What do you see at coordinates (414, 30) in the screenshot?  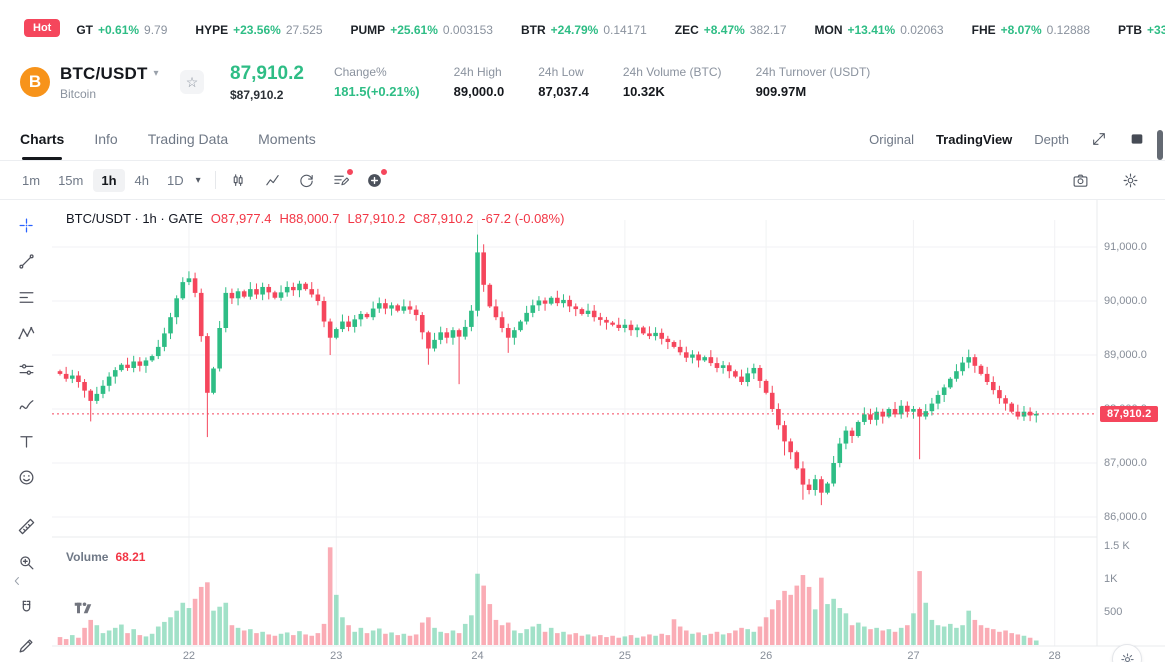 I see `ticker-change: +25.61%` at bounding box center [414, 30].